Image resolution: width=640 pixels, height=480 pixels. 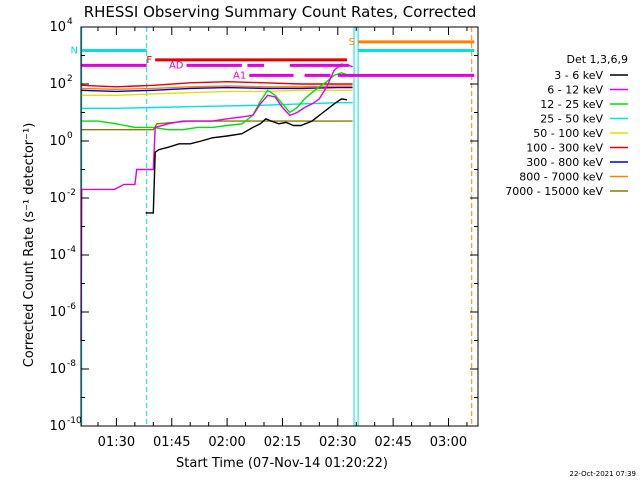 I want to click on x-tick-label: 02:30, so click(x=337, y=442).